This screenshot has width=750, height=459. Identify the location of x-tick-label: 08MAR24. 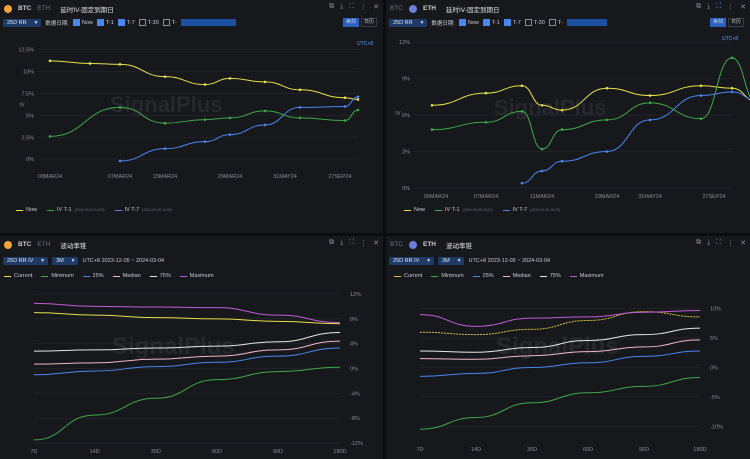
(50, 177).